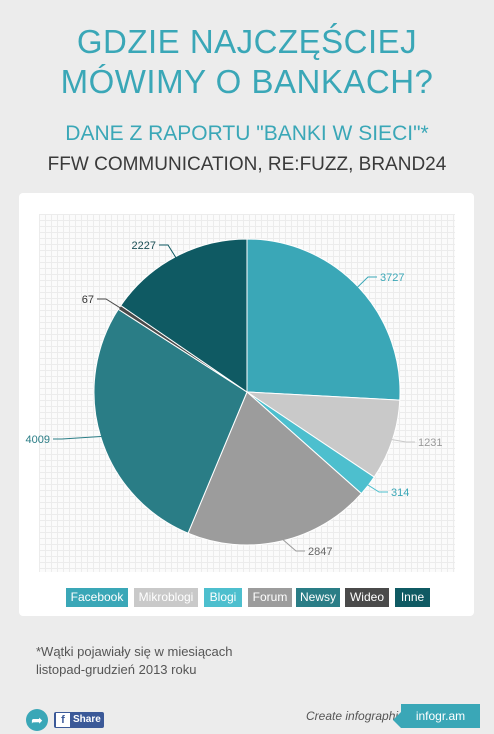 Image resolution: width=494 pixels, height=734 pixels. Describe the element at coordinates (436, 716) in the screenshot. I see `infogram-brand-logo: infogr.am` at that location.